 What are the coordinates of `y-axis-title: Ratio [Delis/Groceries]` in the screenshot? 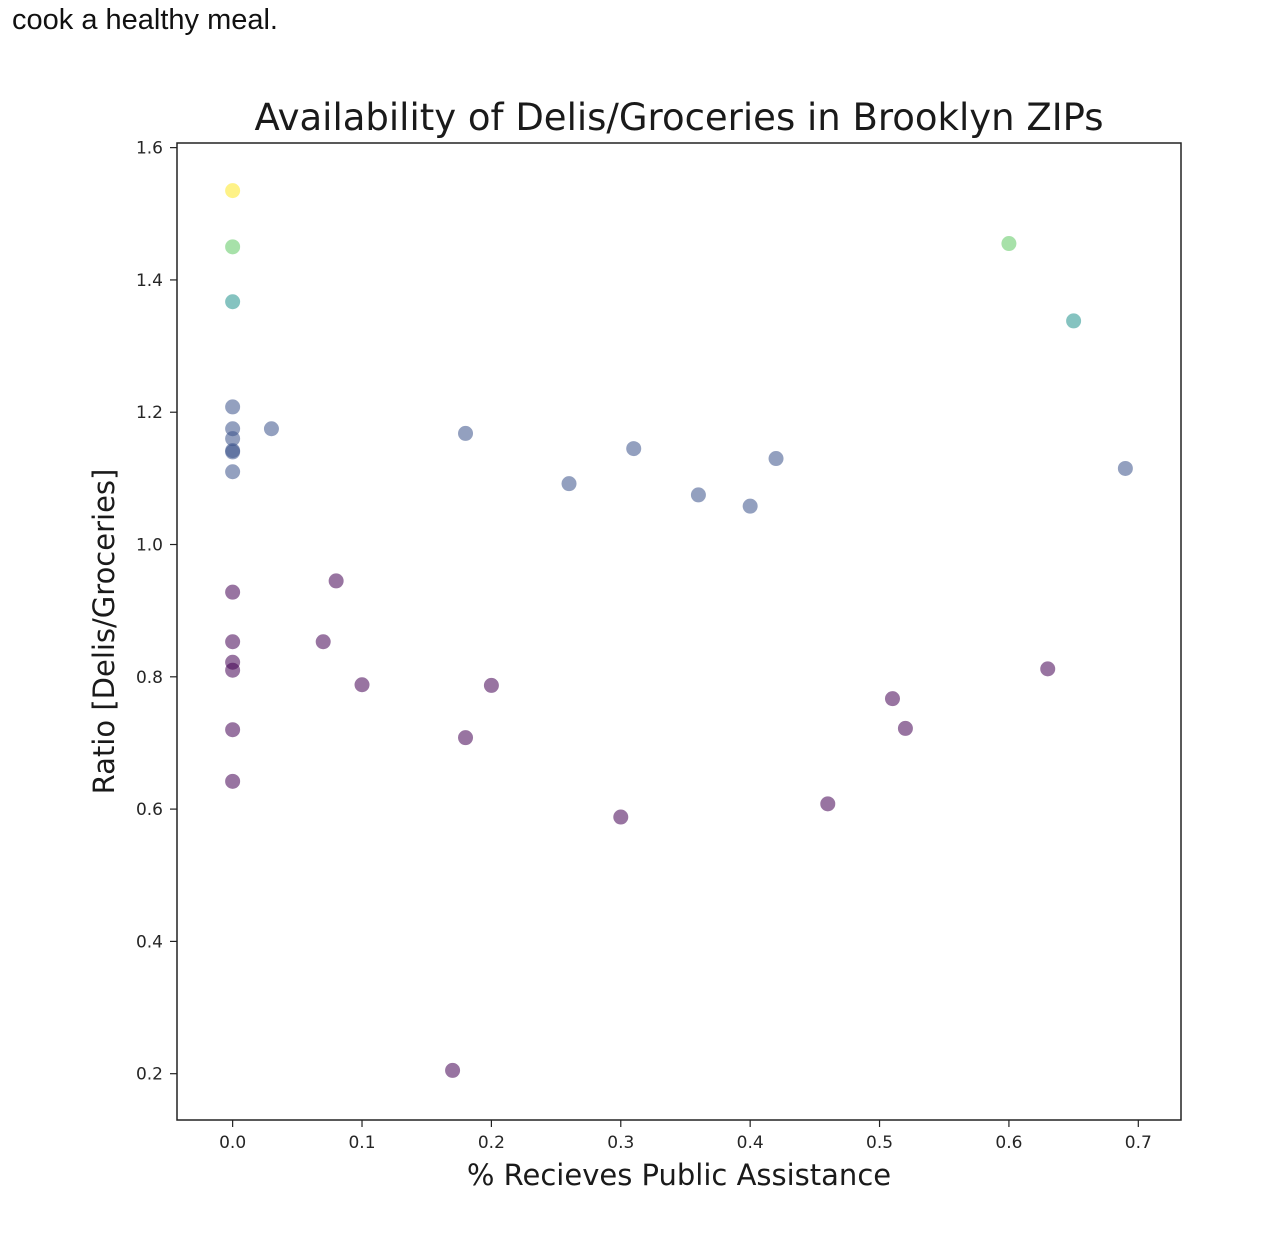 It's located at (104, 632).